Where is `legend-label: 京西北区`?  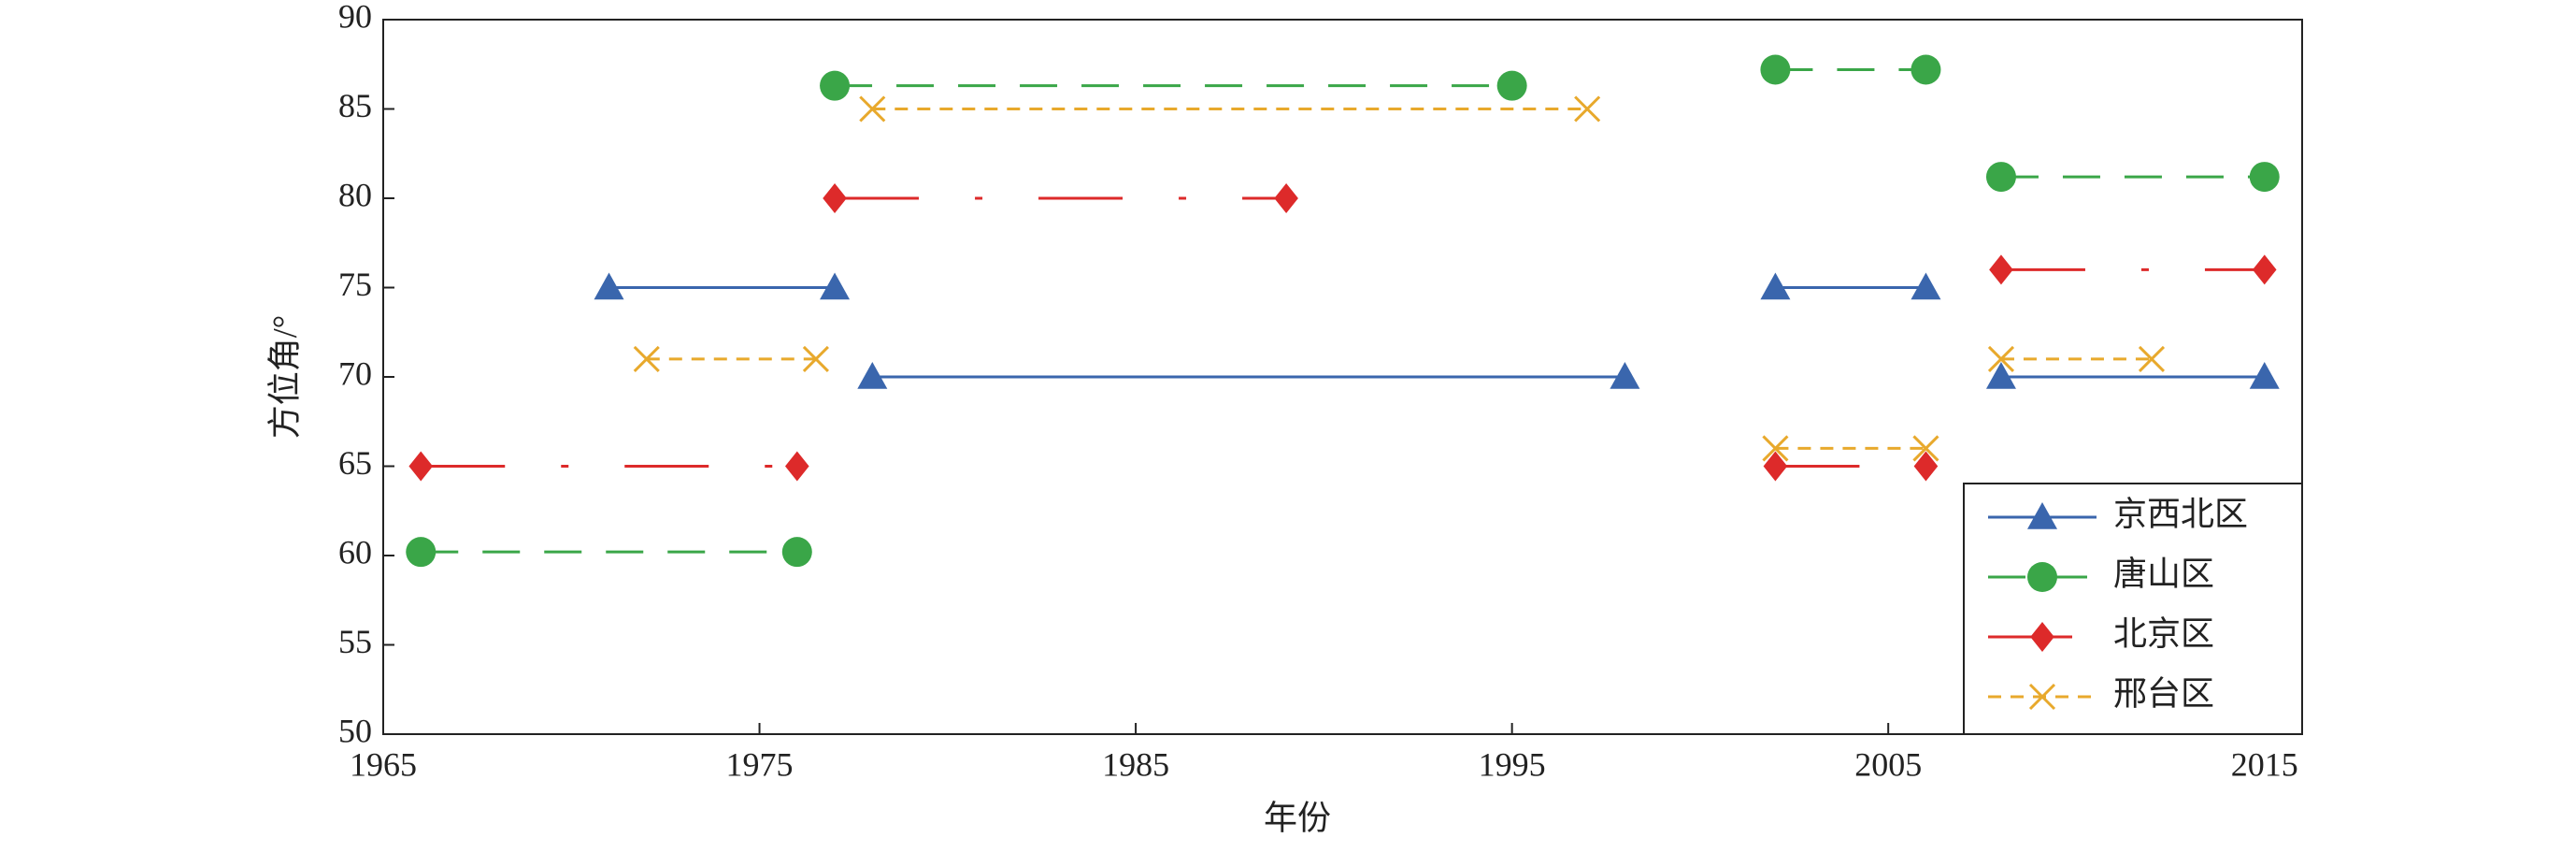 legend-label: 京西北区 is located at coordinates (2180, 513).